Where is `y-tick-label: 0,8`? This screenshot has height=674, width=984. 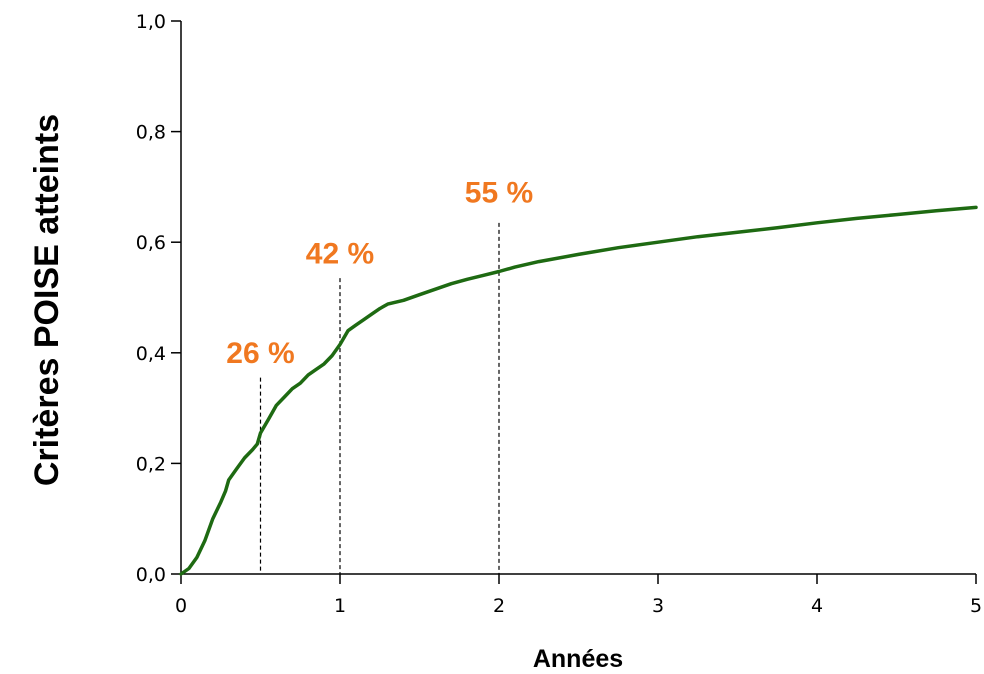
y-tick-label: 0,8 is located at coordinates (151, 133).